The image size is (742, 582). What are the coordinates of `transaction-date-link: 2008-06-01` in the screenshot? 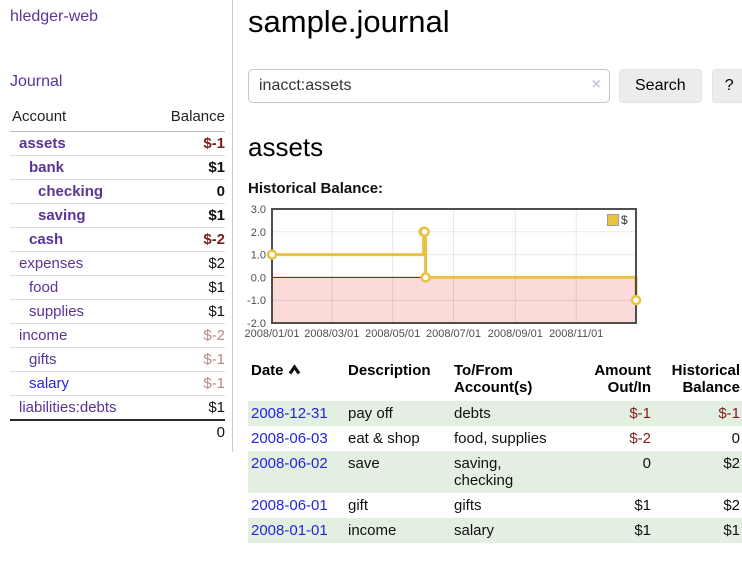 It's located at (289, 505).